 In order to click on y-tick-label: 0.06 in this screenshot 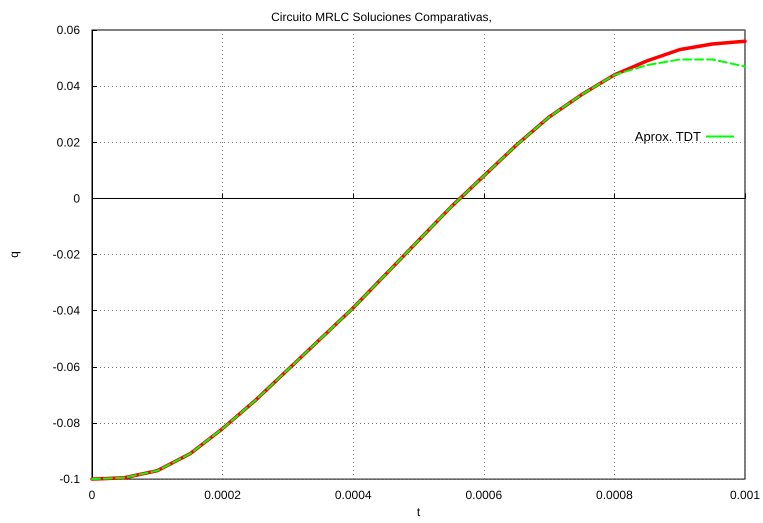, I will do `click(68, 30)`.